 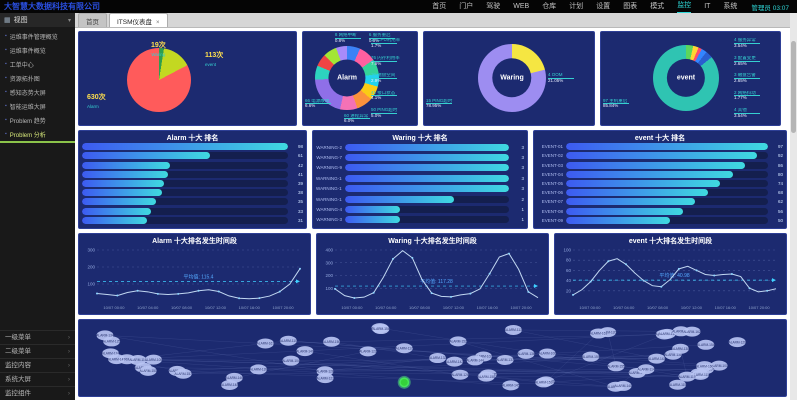 I want to click on bar-row: WARNING-15 3, so click(x=420, y=178).